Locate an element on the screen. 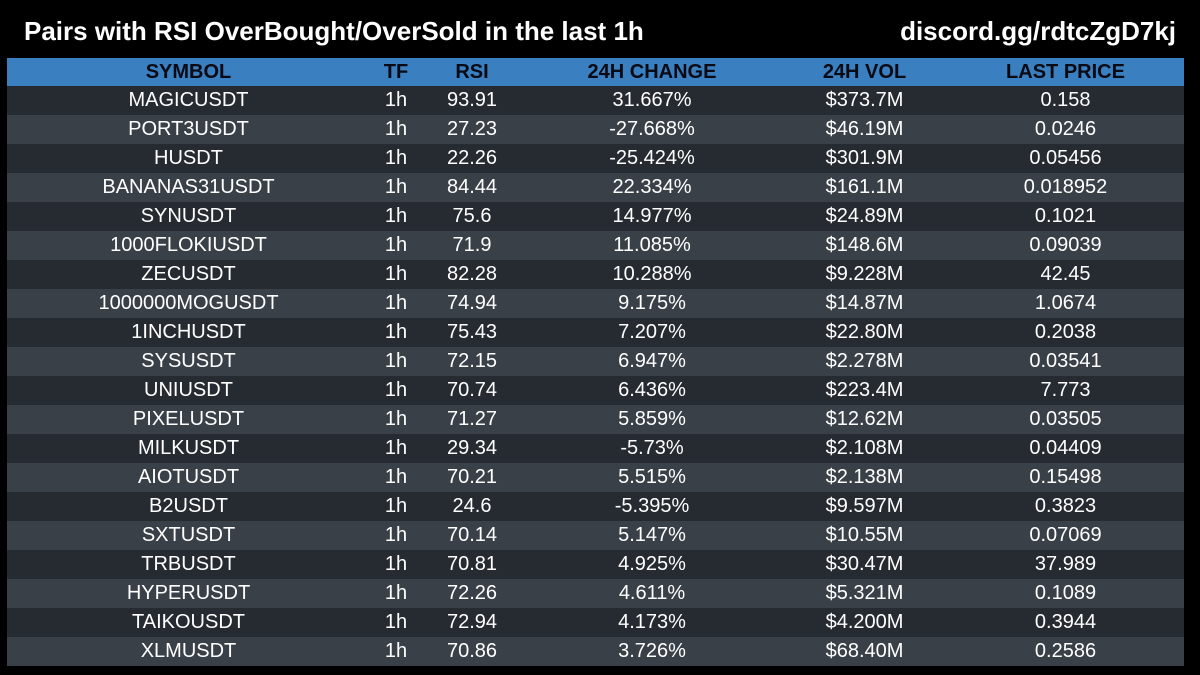 The width and height of the screenshot is (1200, 675). volume-cell: $223.4M is located at coordinates (864, 390).